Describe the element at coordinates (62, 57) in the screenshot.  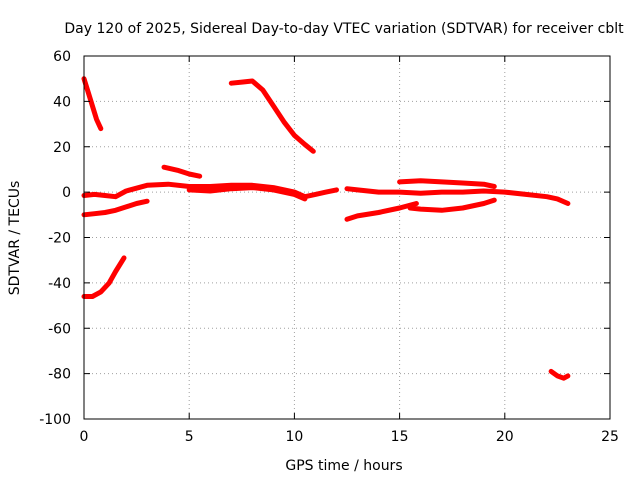
I see `y-tick-label: 60` at that location.